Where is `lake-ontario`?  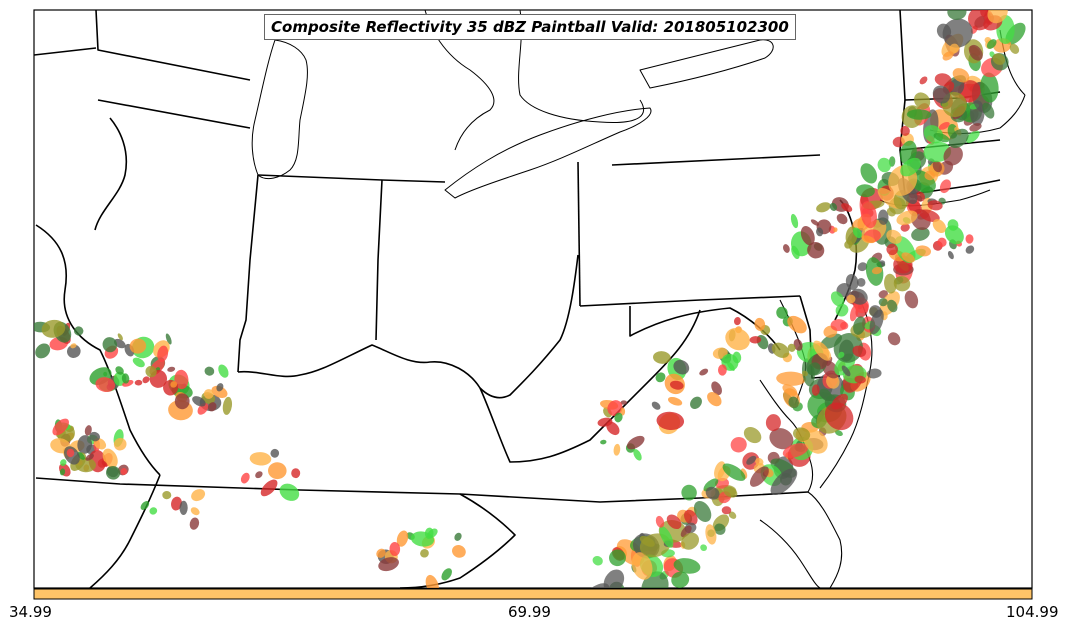
lake-ontario is located at coordinates (706, 64).